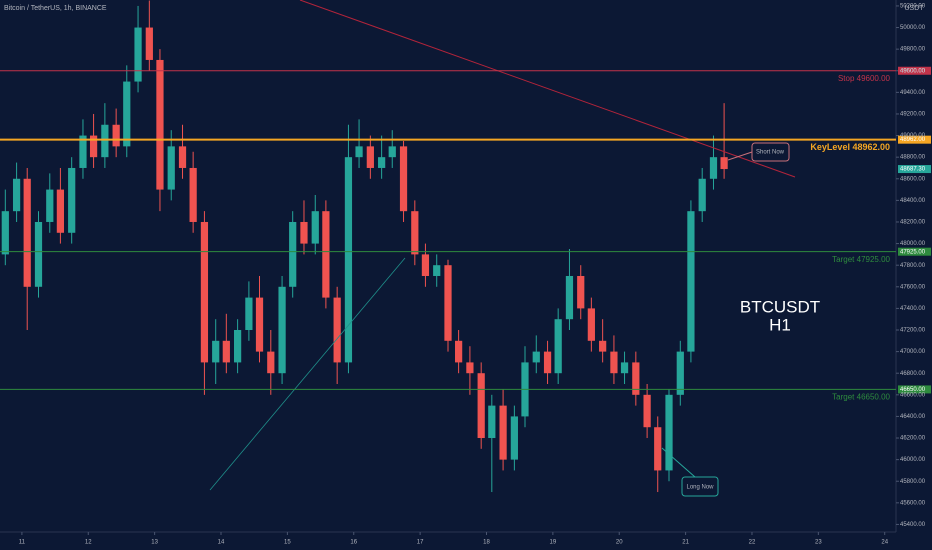  I want to click on last-price-label: 48687.30, so click(913, 170).